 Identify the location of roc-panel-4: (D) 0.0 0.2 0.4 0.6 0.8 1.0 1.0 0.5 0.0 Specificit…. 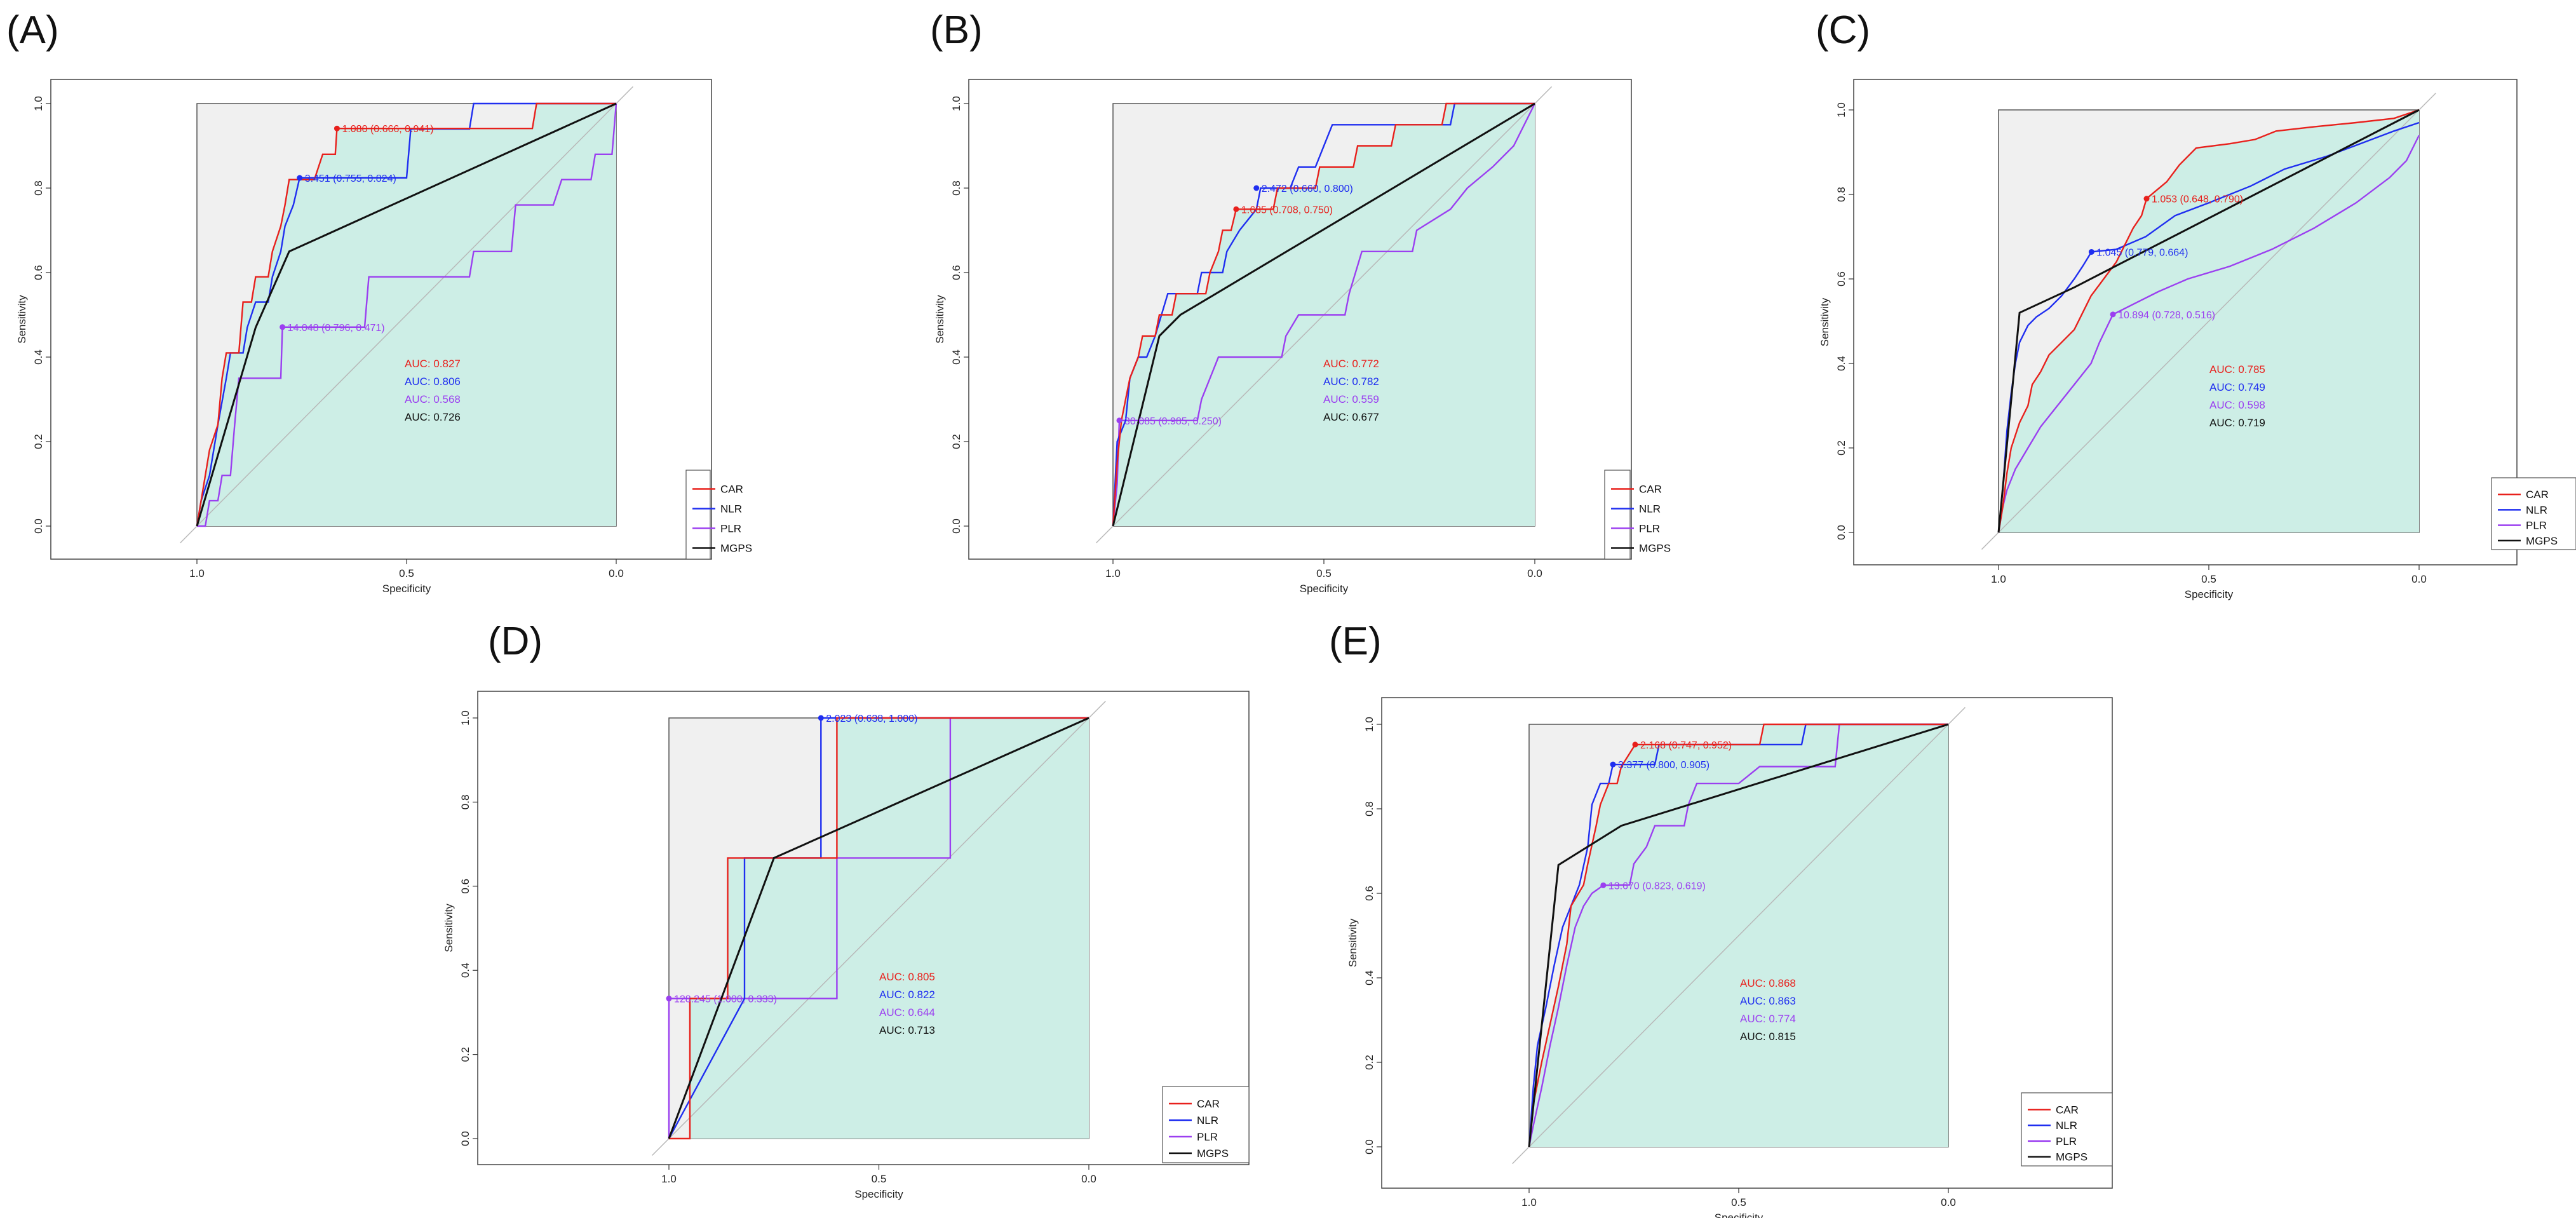
(846, 909).